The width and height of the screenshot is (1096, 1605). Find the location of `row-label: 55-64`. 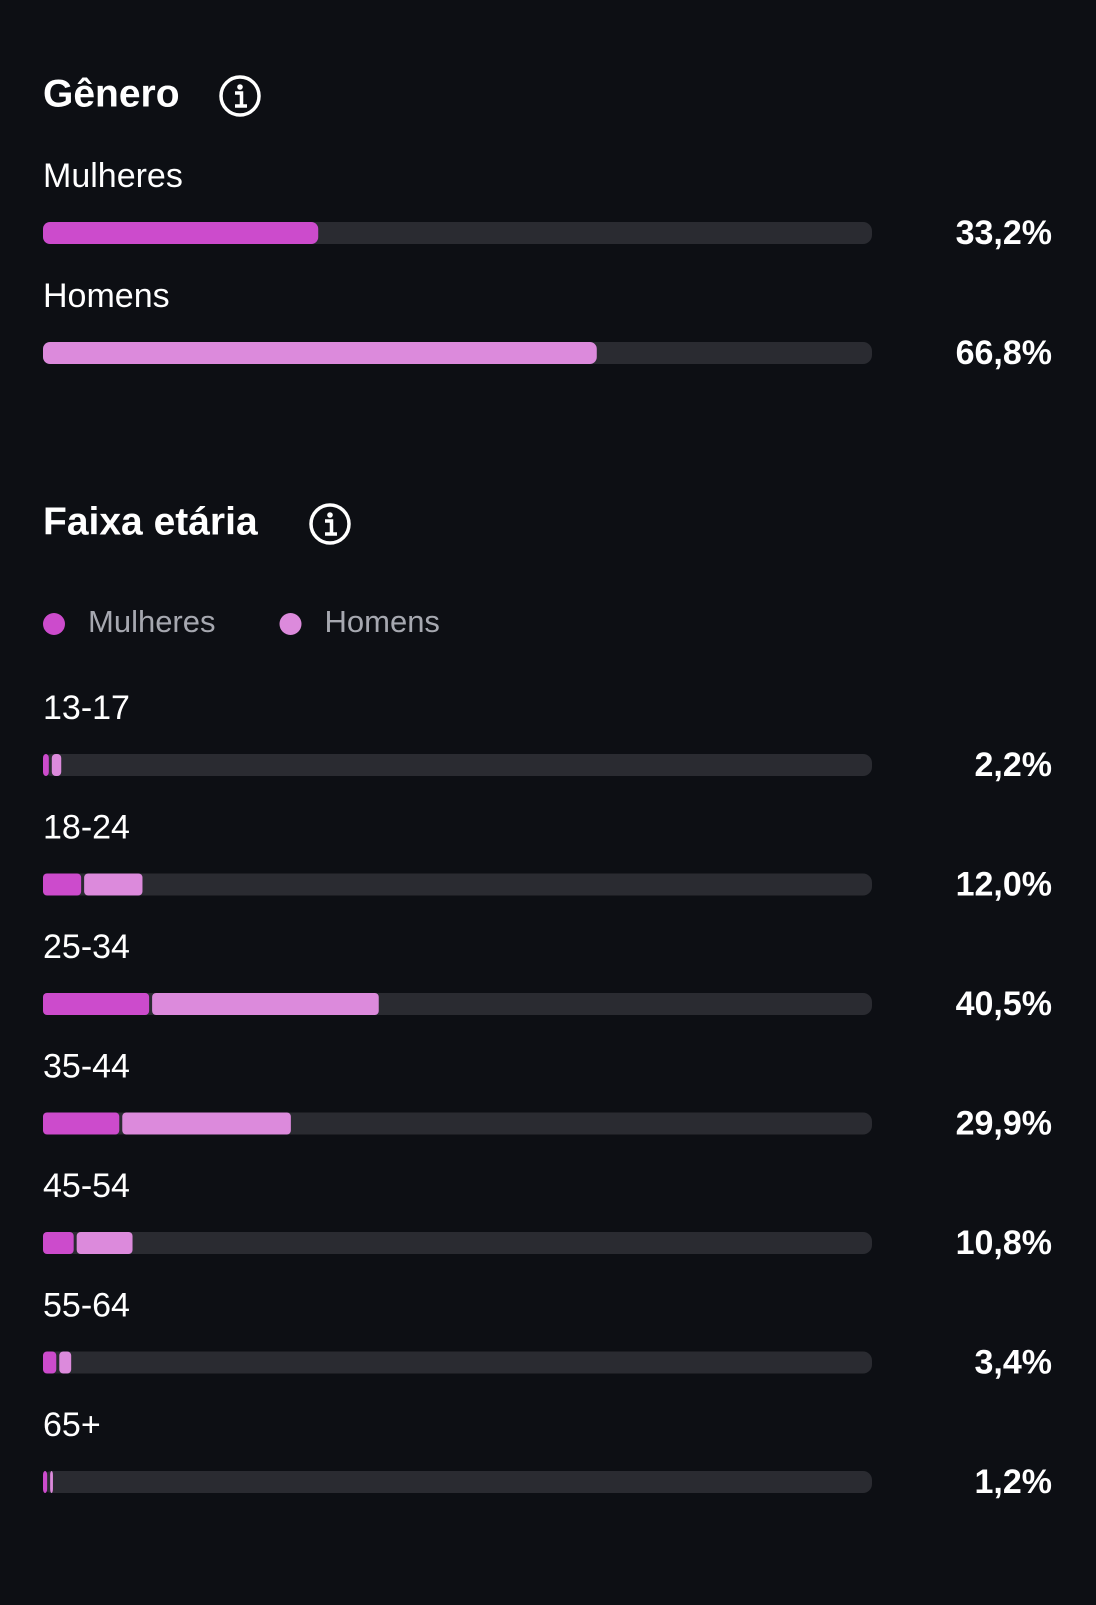

row-label: 55-64 is located at coordinates (86, 1305).